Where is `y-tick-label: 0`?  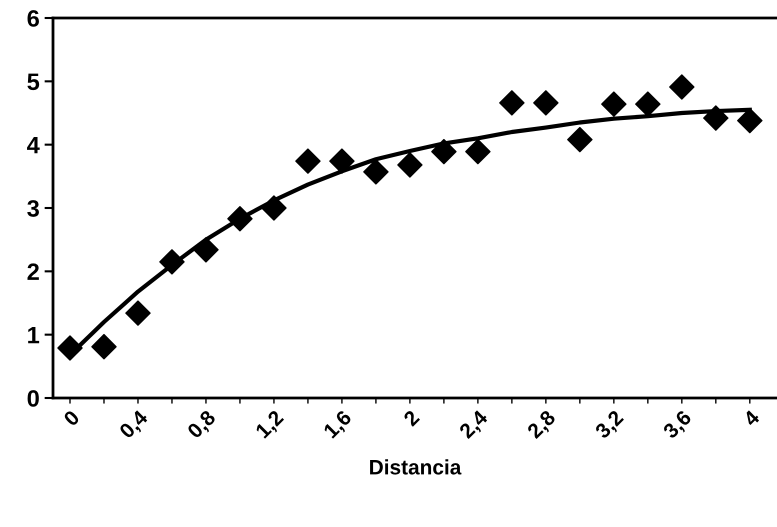 y-tick-label: 0 is located at coordinates (33, 398).